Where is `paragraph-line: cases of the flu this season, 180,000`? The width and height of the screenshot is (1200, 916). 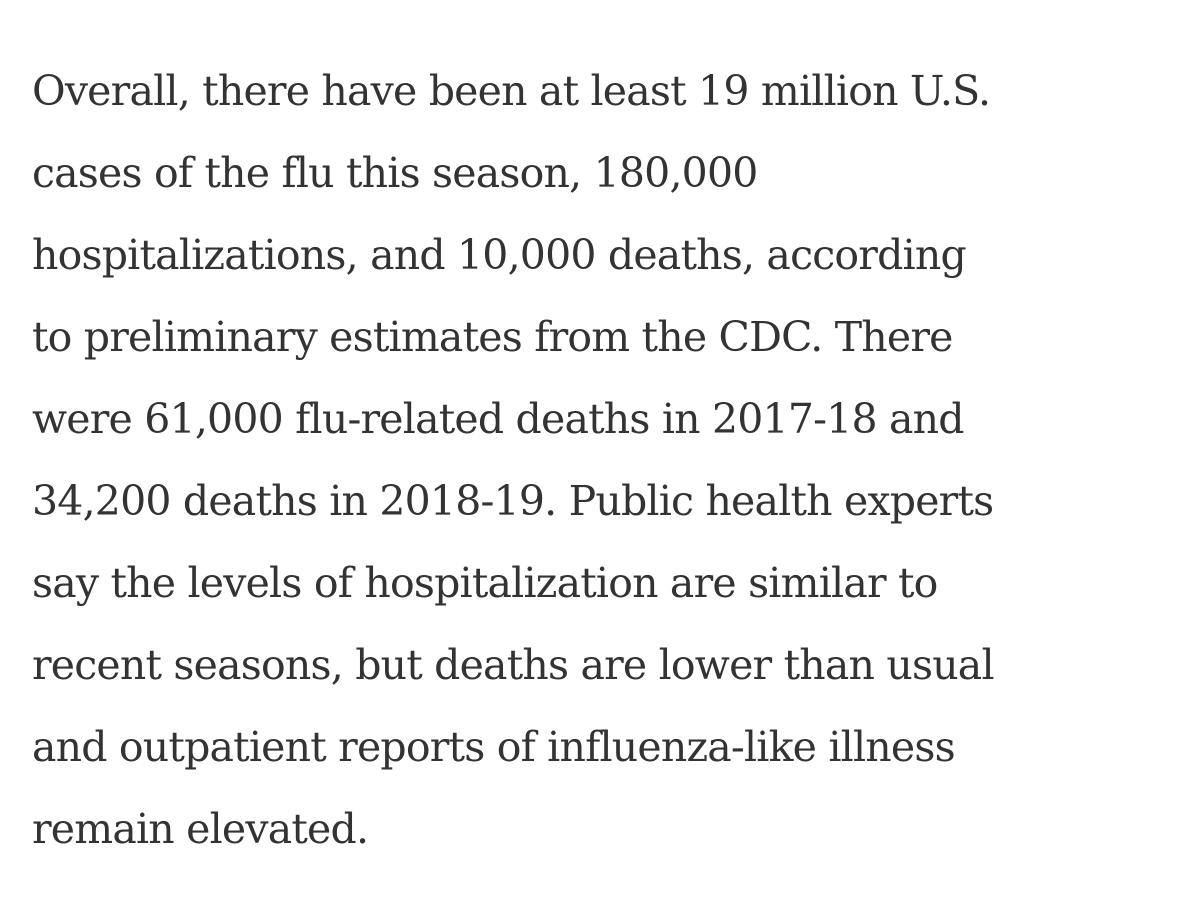
paragraph-line: cases of the flu this season, 180,000 is located at coordinates (395, 173).